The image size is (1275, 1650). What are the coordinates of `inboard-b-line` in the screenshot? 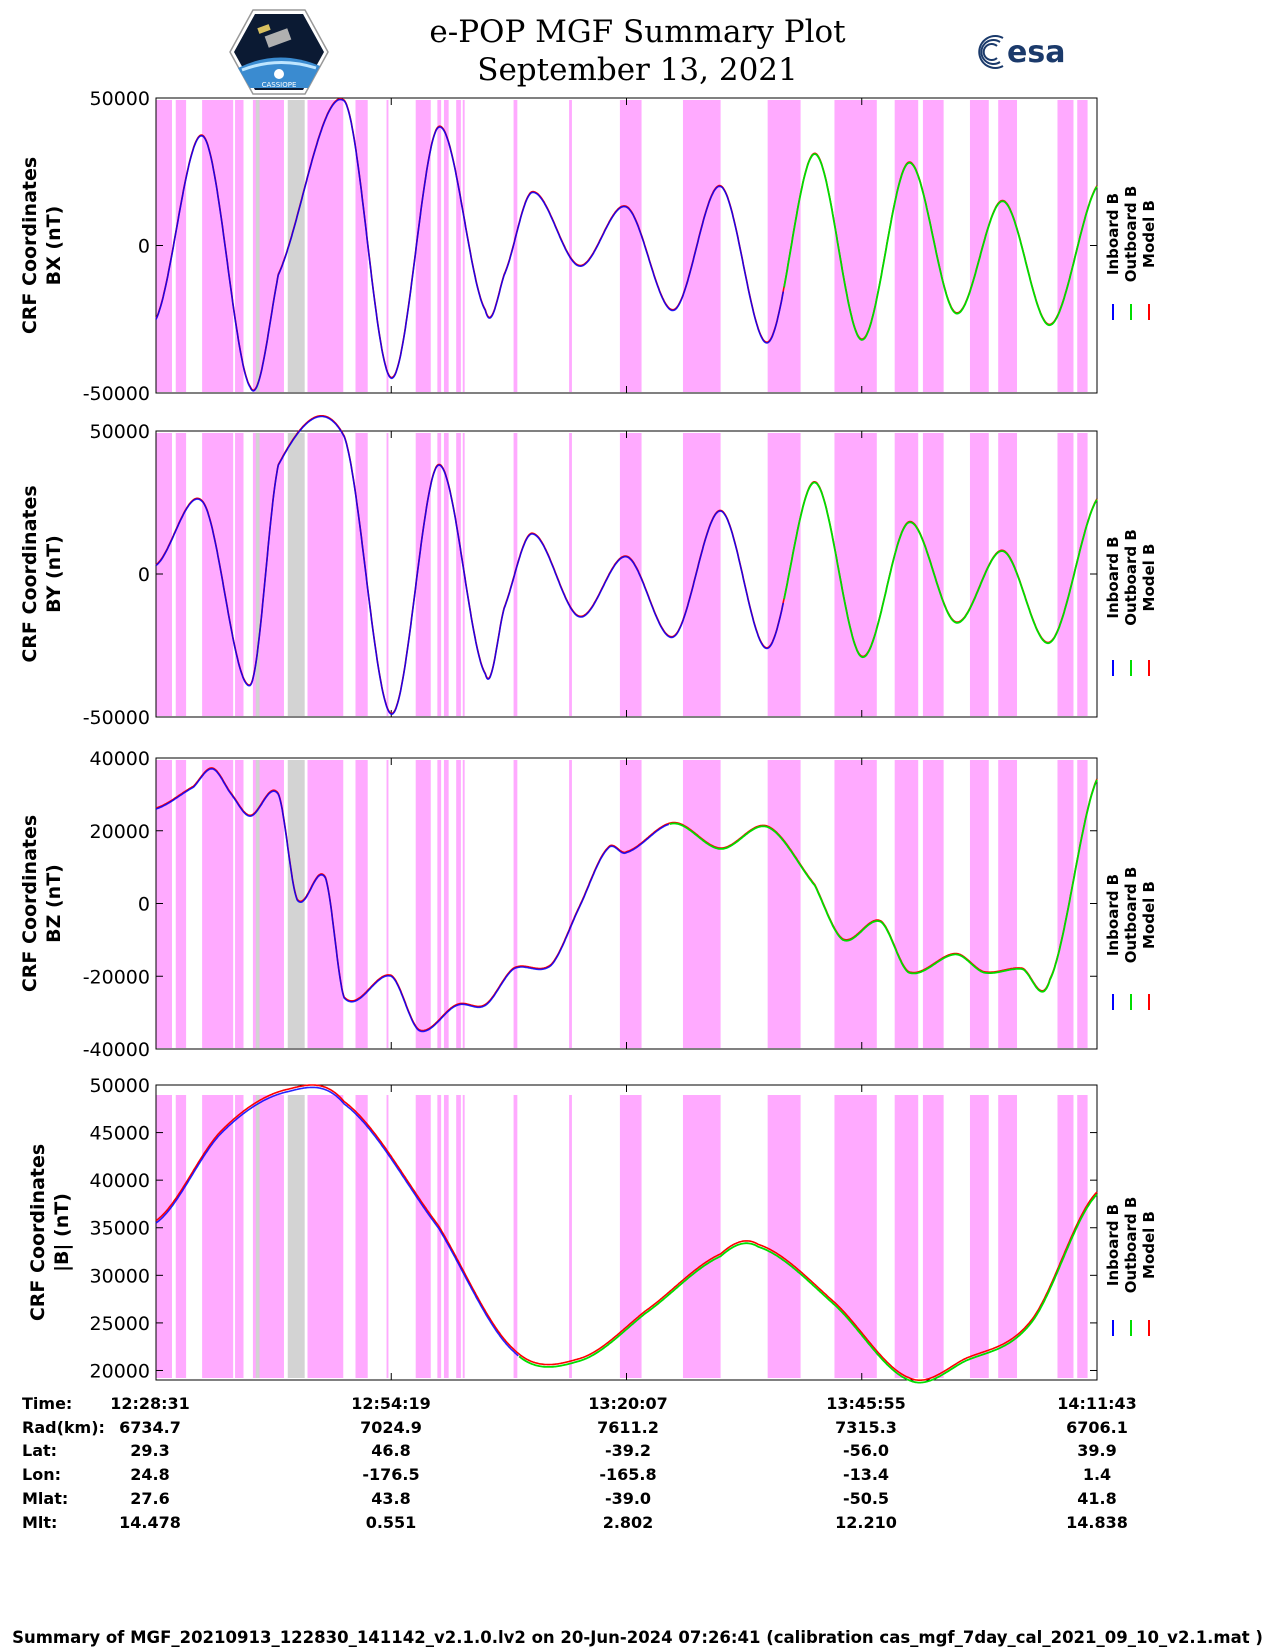 It's located at (470, 565).